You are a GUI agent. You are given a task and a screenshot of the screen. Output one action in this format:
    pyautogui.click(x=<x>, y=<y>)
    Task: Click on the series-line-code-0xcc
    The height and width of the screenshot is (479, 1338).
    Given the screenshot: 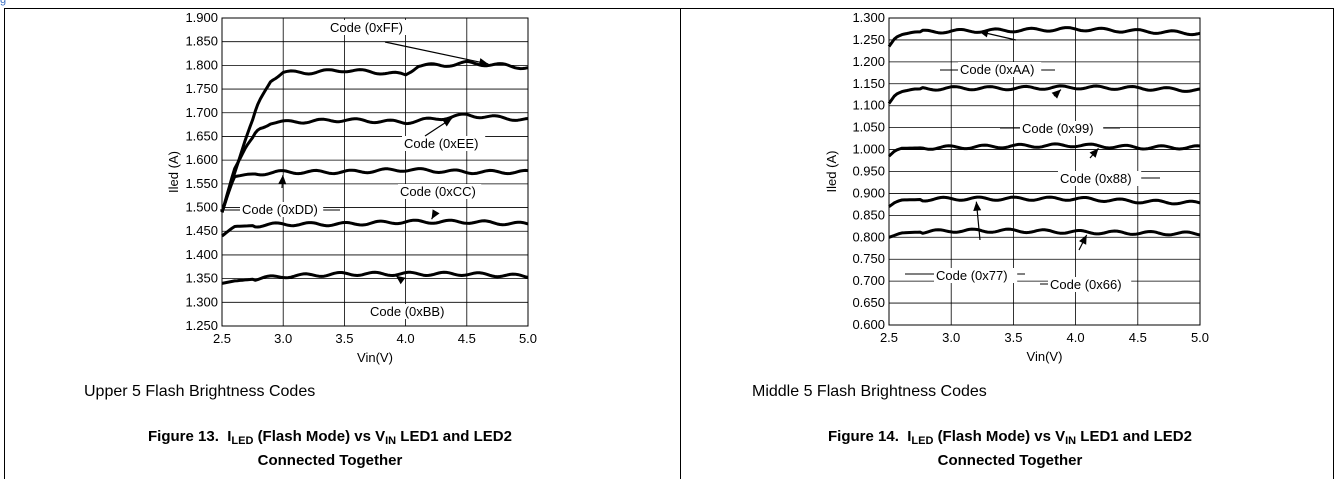 What is the action you would take?
    pyautogui.click(x=375, y=228)
    